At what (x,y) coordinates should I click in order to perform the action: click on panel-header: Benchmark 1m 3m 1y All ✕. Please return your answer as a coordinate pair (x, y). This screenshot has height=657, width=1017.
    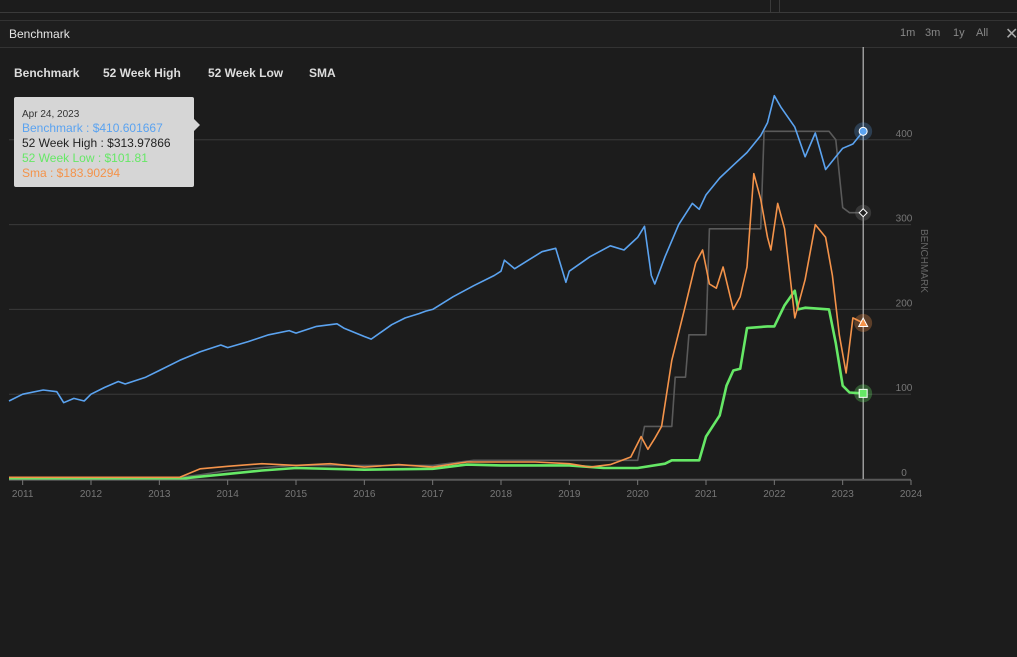
    Looking at the image, I should click on (508, 34).